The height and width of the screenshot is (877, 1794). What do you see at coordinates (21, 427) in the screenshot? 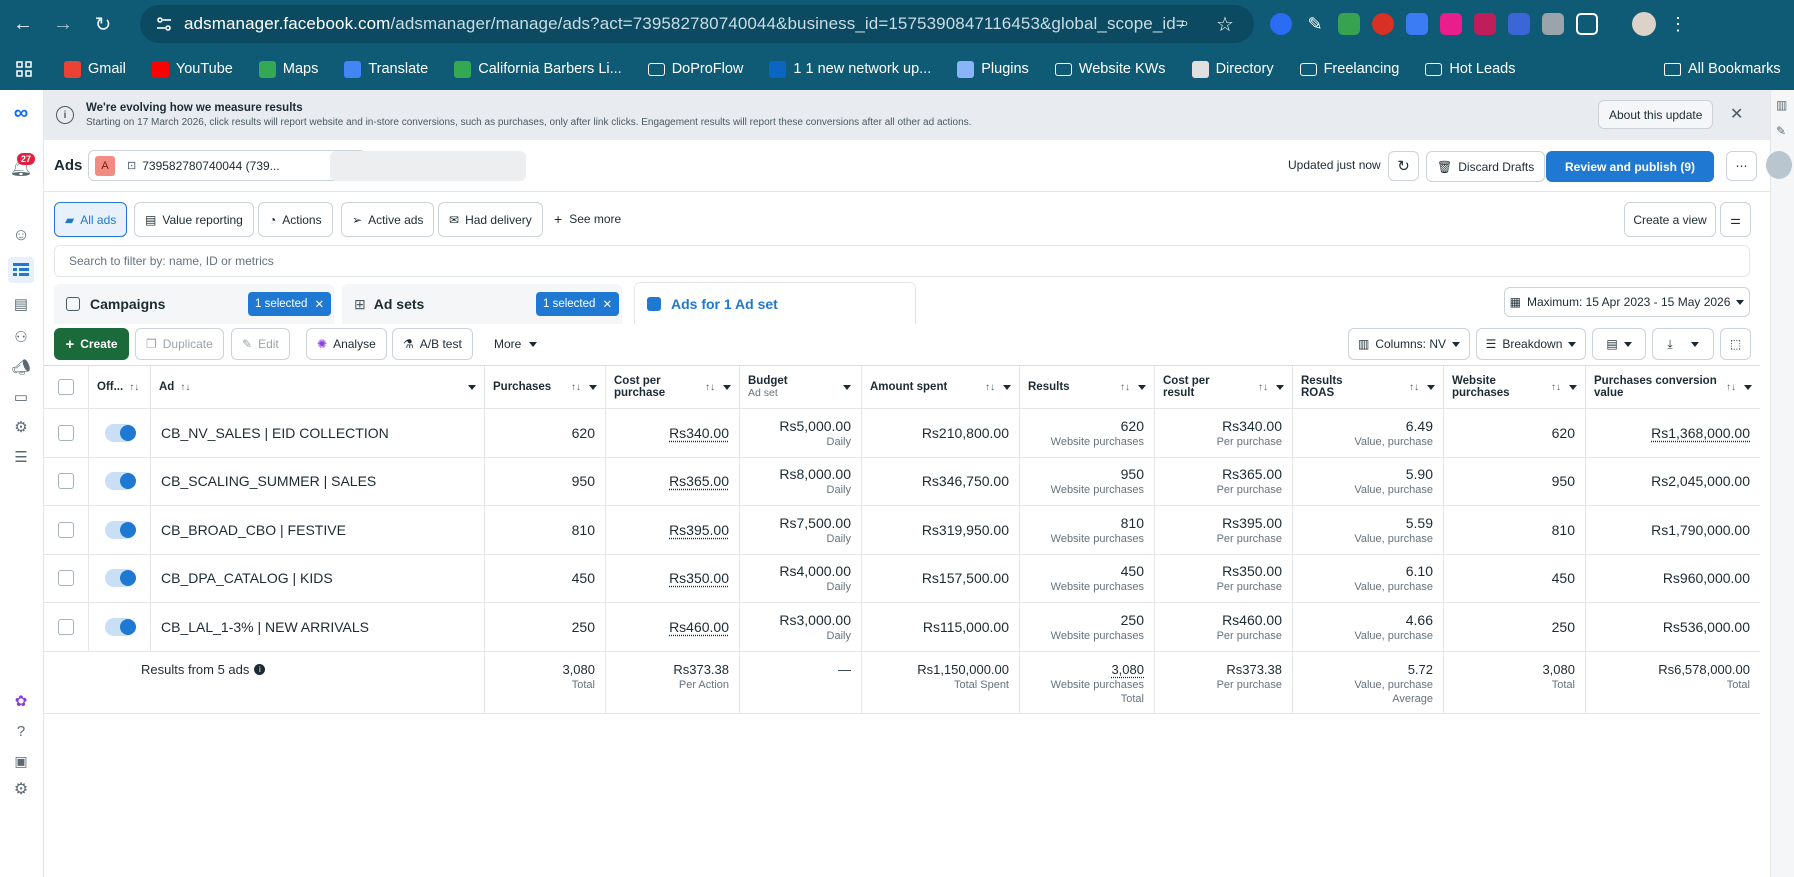
I see `business-settings-icon: ⚙` at bounding box center [21, 427].